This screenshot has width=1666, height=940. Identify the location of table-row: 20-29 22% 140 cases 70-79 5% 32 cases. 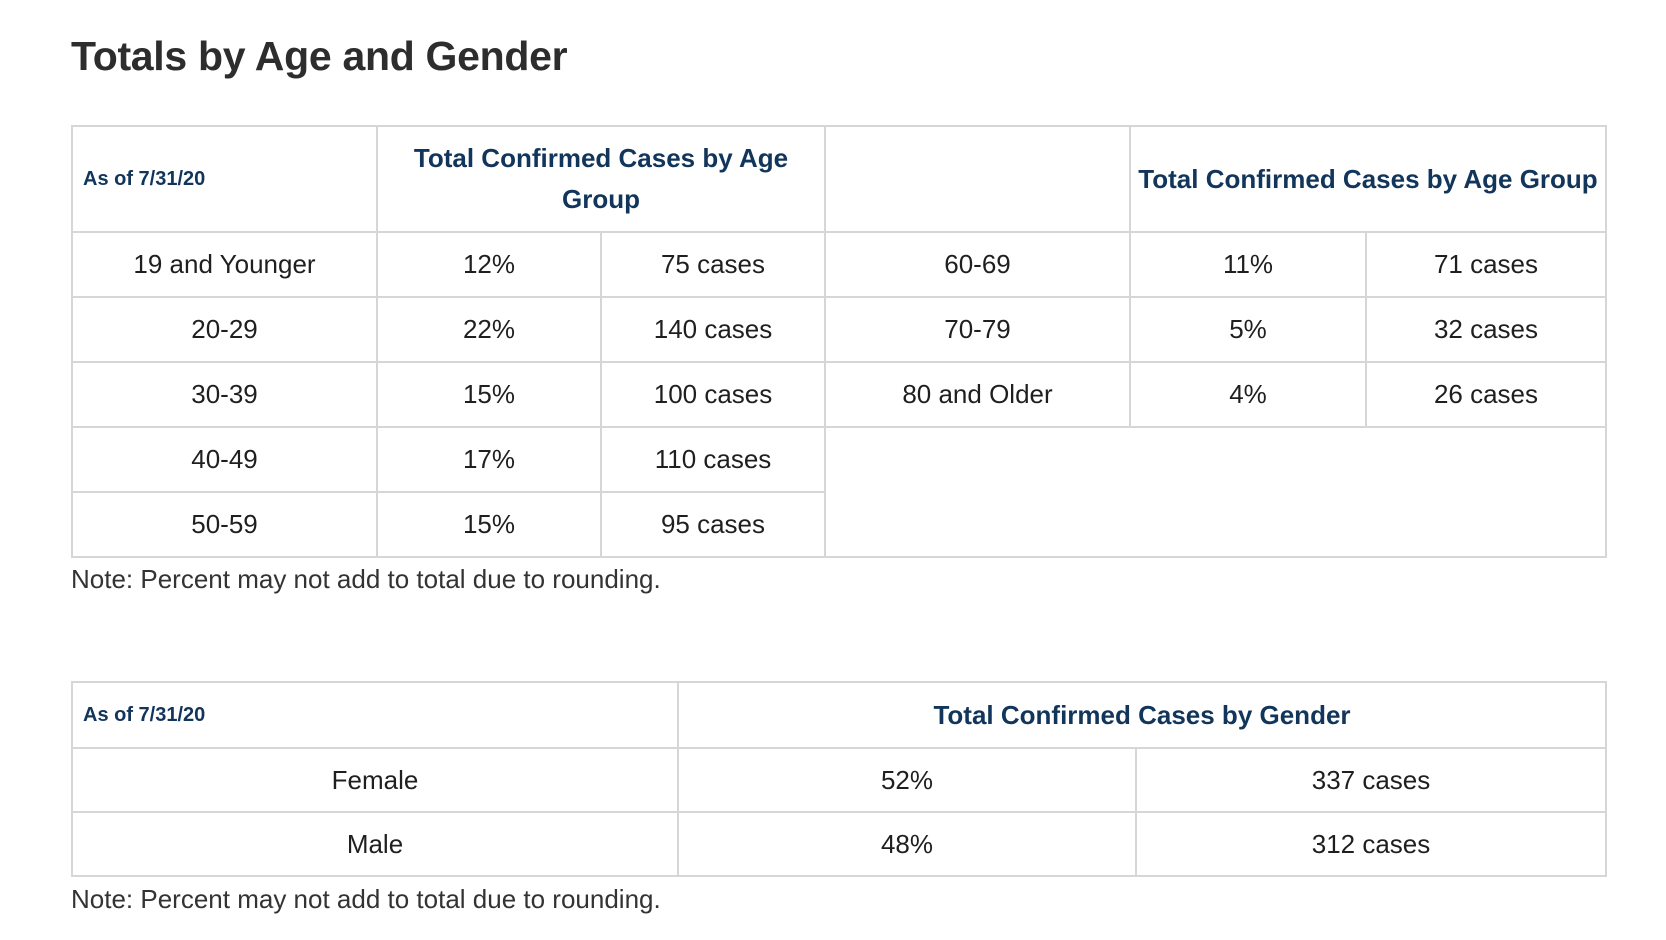
(839, 329).